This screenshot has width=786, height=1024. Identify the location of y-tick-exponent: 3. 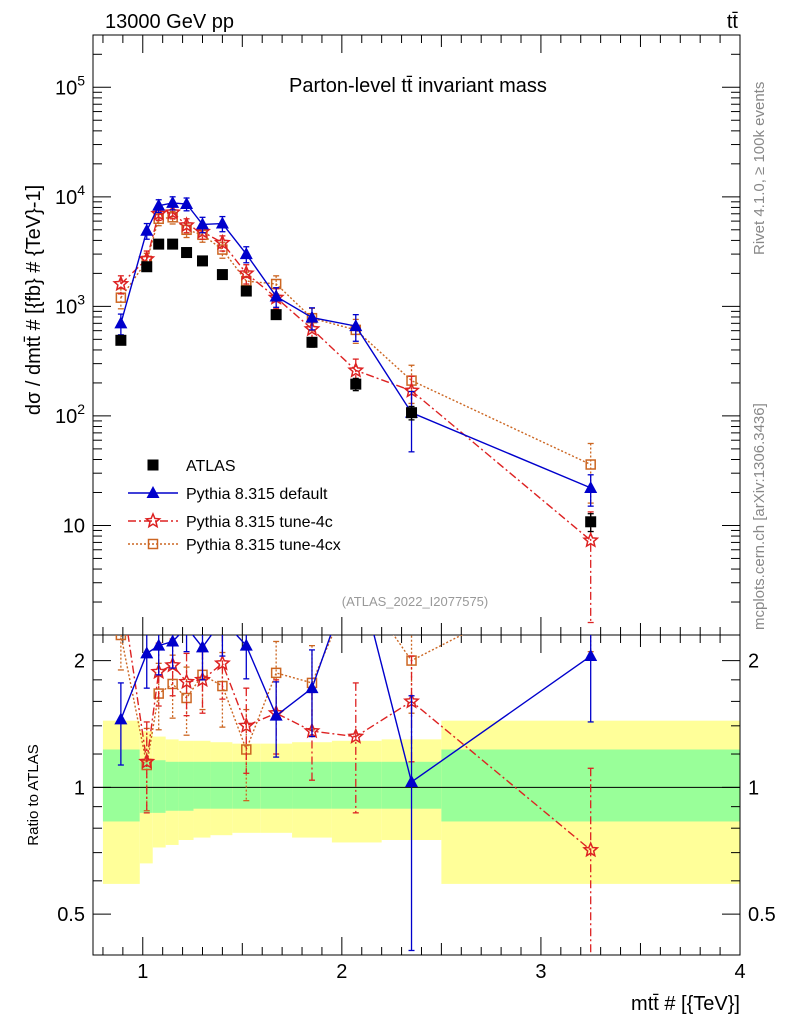
(81, 299).